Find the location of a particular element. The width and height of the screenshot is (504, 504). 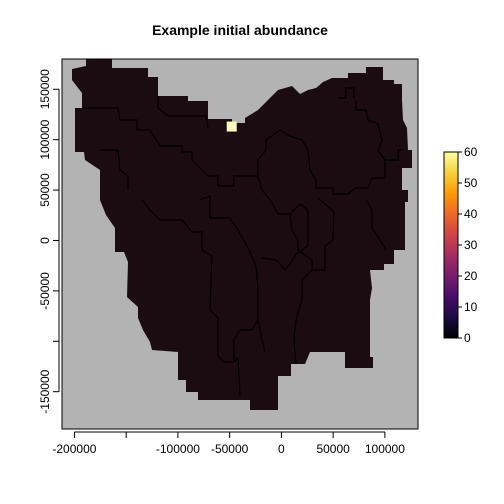

x-tick-label: -50000 is located at coordinates (230, 449).